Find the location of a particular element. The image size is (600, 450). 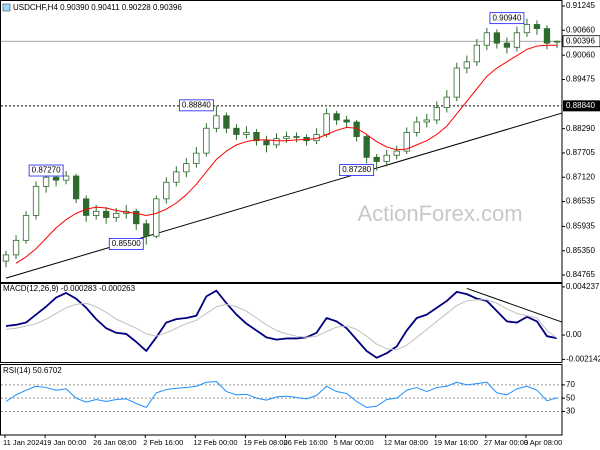

x-tick-label: 19 Mar 16:00 is located at coordinates (456, 442).